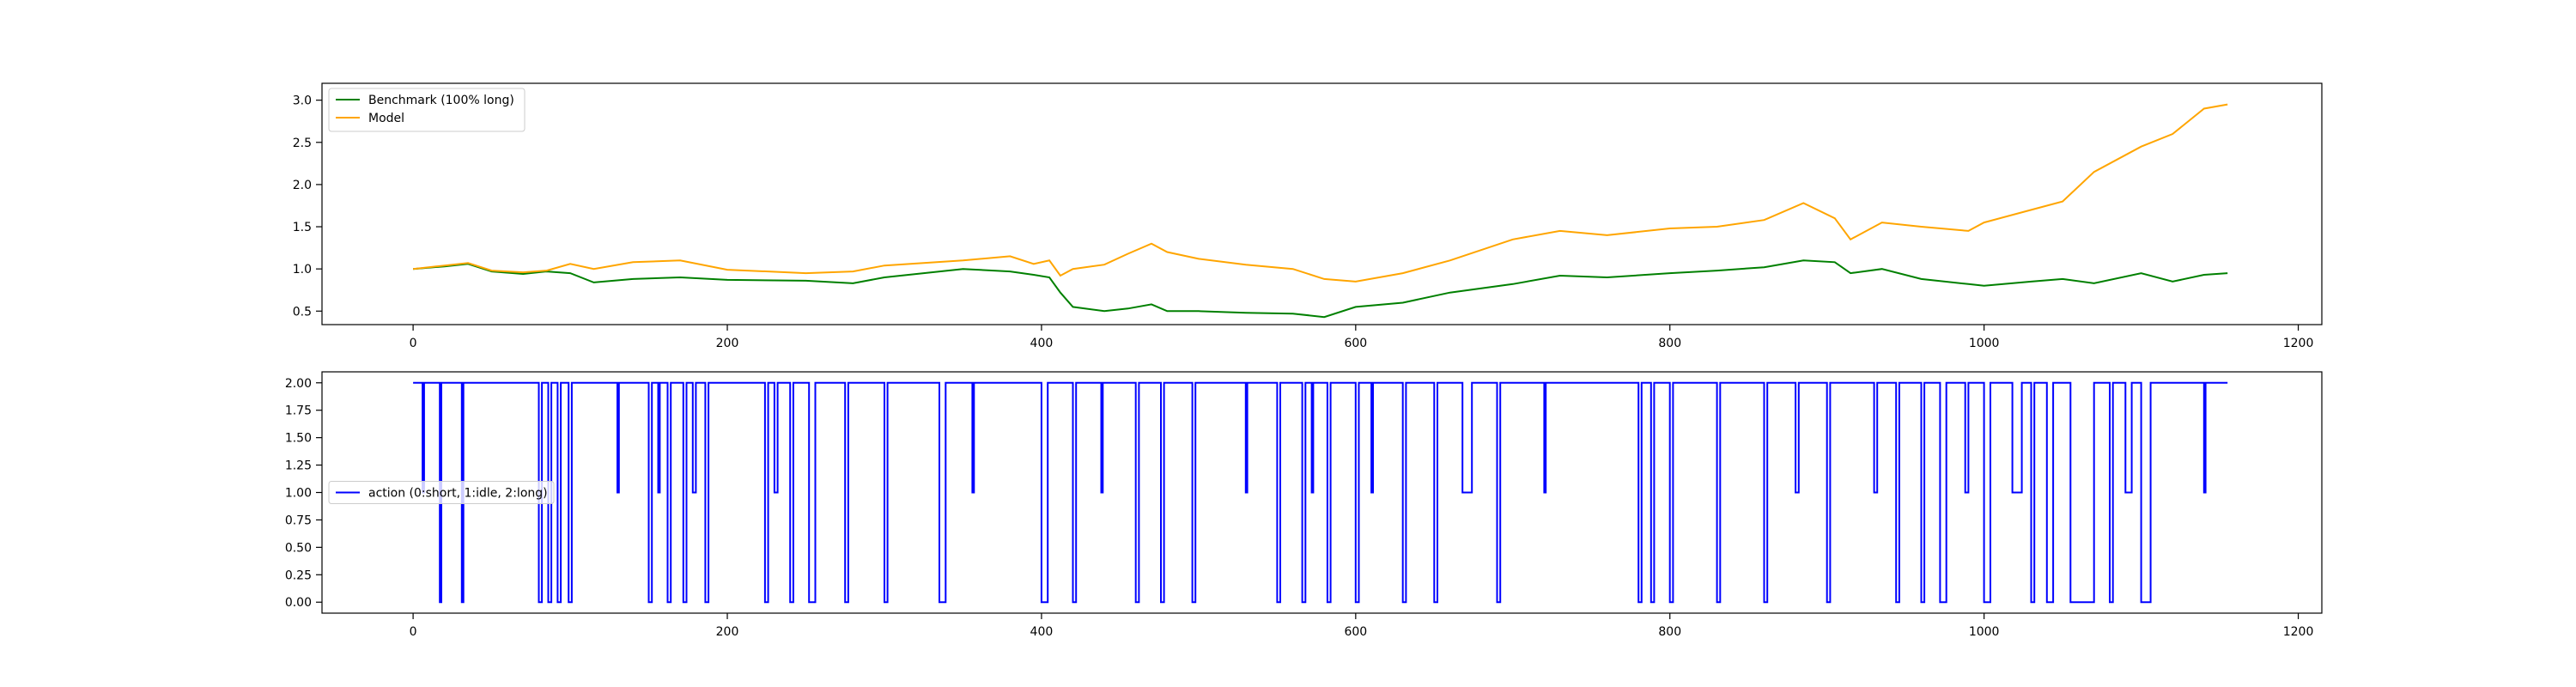 The image size is (2576, 687). Describe the element at coordinates (1042, 343) in the screenshot. I see `x-tick-label-0-2: 400` at that location.